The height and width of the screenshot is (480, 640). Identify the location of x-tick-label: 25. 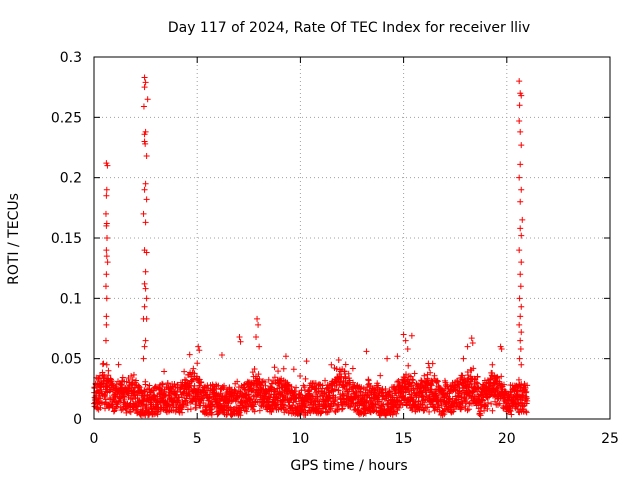
(610, 439).